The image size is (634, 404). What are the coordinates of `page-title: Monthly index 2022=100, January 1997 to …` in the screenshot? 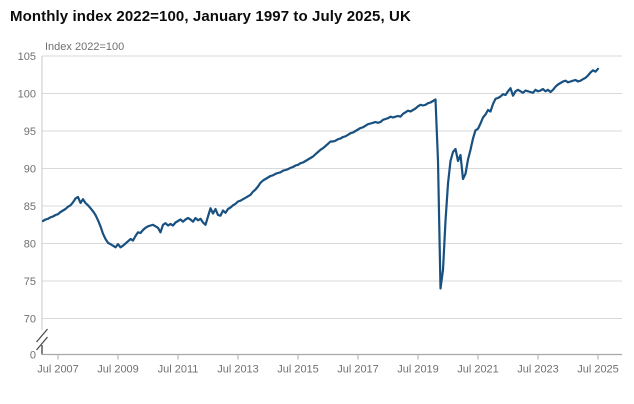 It's located at (210, 16).